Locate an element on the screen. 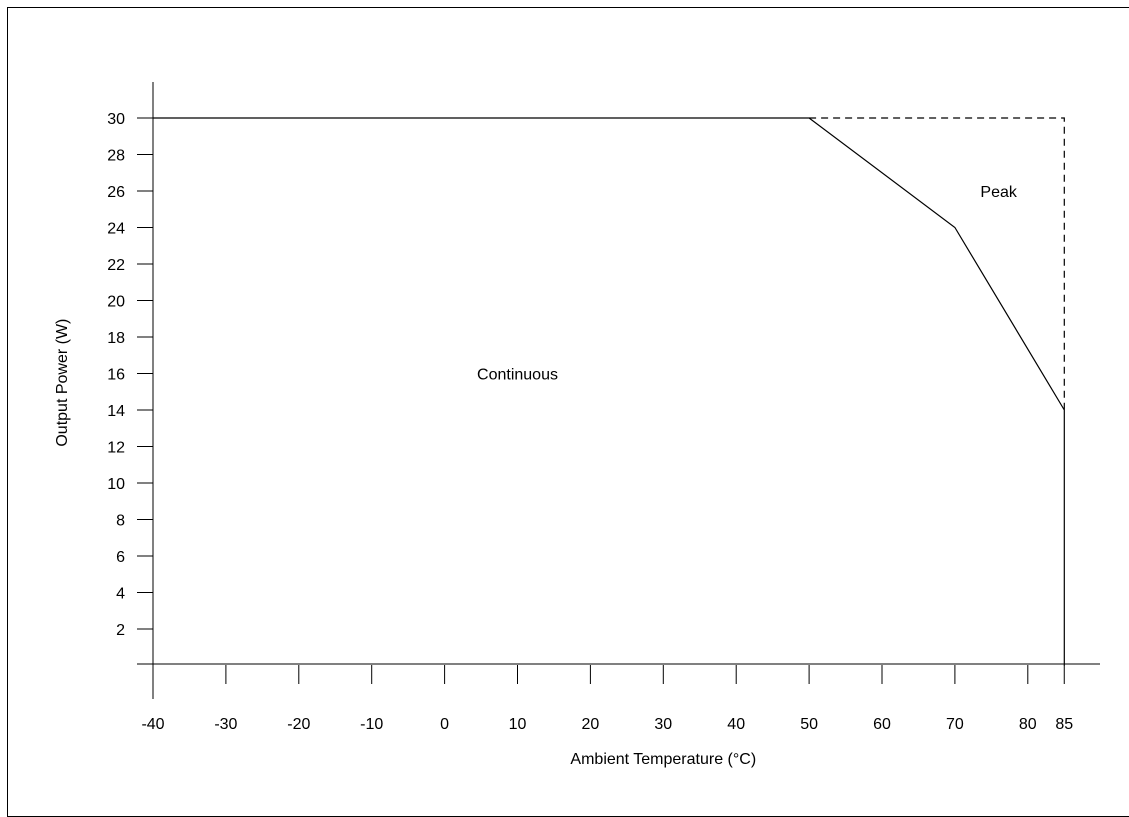 Image resolution: width=1129 pixels, height=817 pixels. series-line-peak is located at coordinates (937, 263).